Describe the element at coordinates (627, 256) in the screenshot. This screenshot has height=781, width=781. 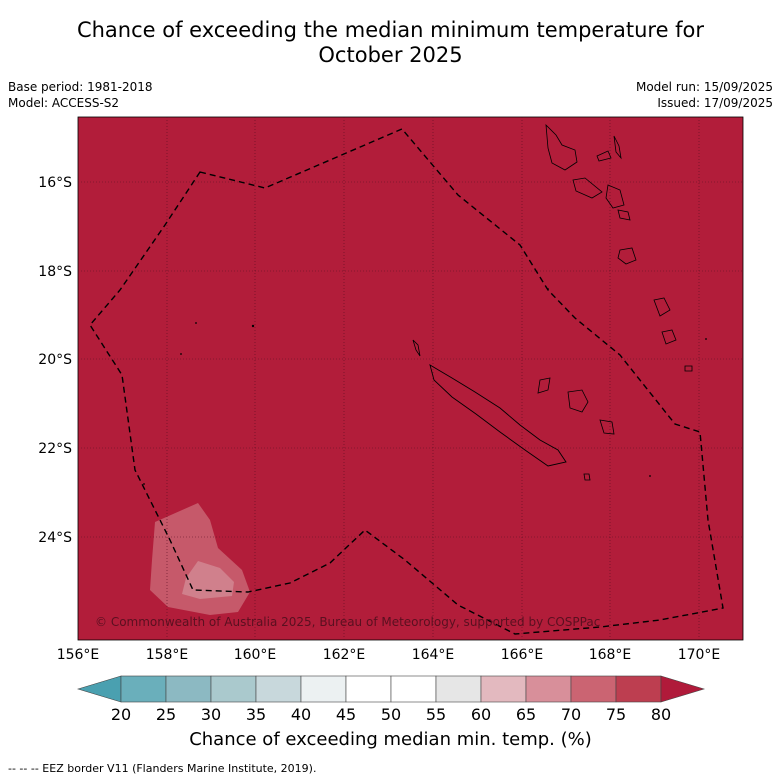
I see `efate-coast` at that location.